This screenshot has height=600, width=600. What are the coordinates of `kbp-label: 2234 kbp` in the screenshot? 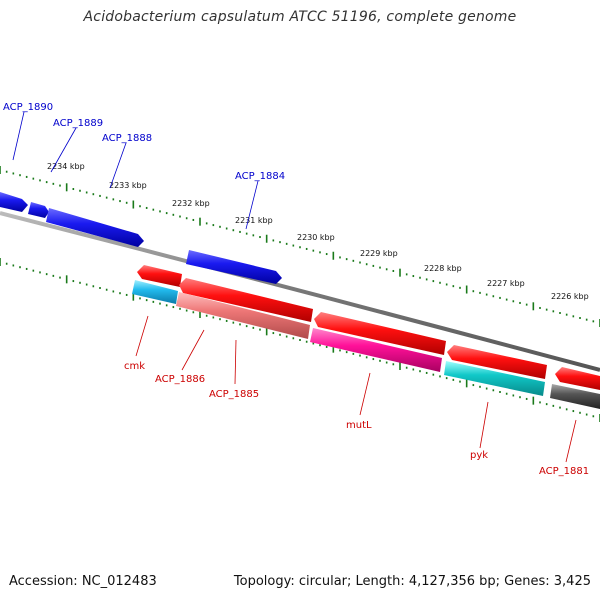 It's located at (66, 166).